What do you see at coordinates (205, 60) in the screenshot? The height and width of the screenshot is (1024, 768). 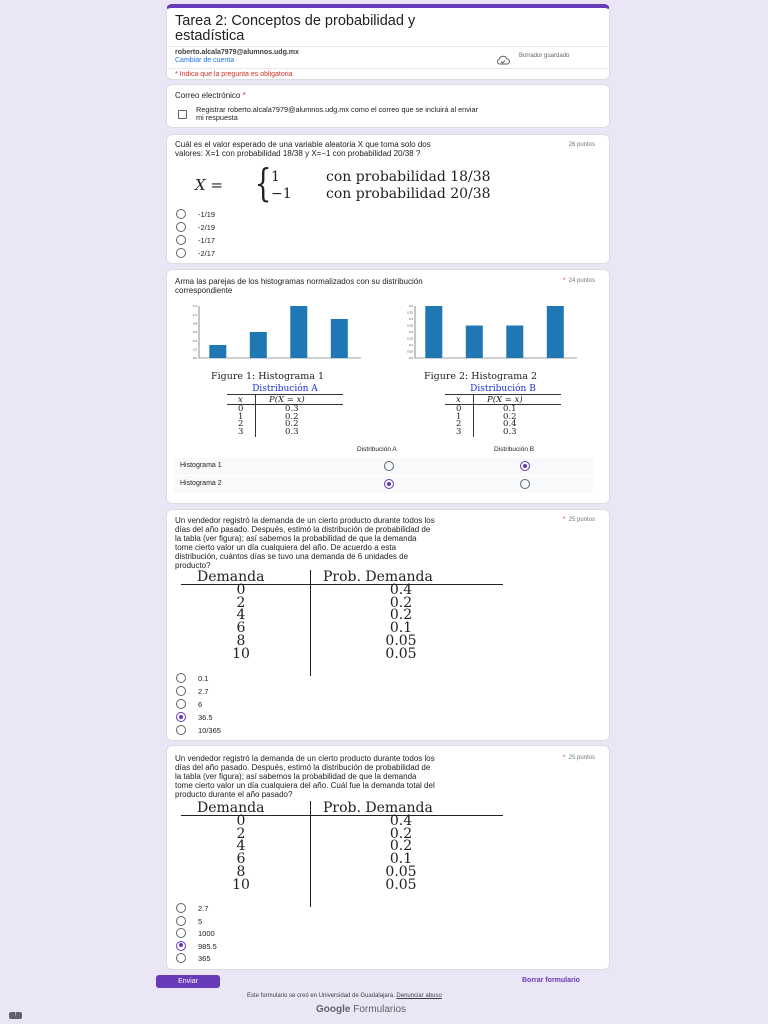 I see `switch-account-link: Cambiar de cuenta` at bounding box center [205, 60].